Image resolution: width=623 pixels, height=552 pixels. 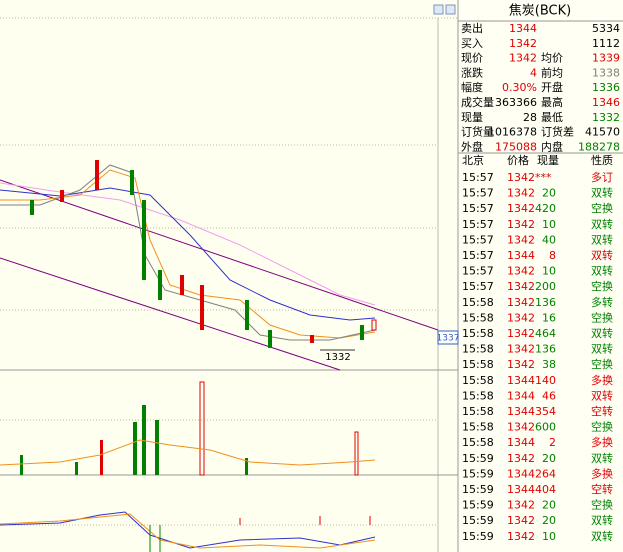 I want to click on trade-type: 多订, so click(x=602, y=177).